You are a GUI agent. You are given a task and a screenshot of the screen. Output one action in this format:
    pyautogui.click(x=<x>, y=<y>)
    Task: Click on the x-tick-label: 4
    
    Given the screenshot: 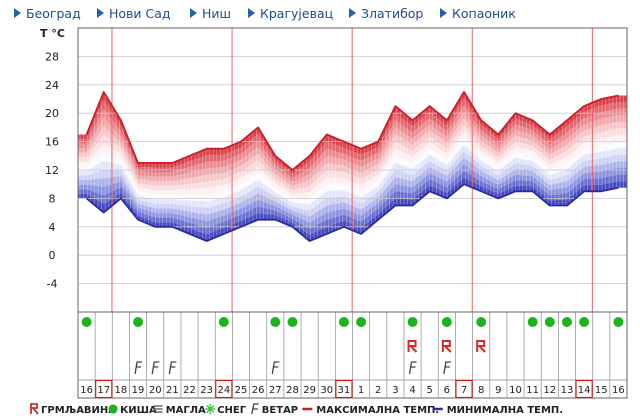 What is the action you would take?
    pyautogui.click(x=412, y=390)
    